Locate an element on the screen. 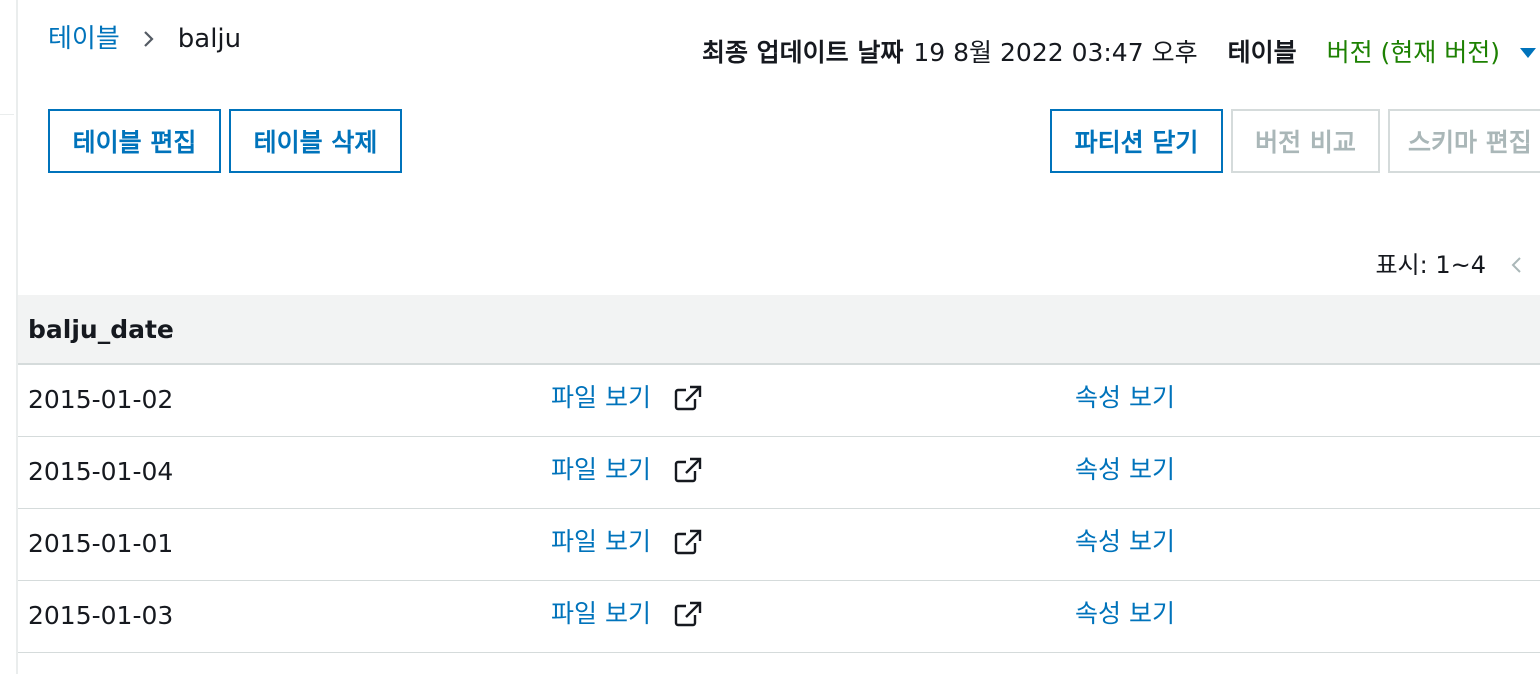 The width and height of the screenshot is (1540, 674). left-rail-divider is located at coordinates (17, 337).